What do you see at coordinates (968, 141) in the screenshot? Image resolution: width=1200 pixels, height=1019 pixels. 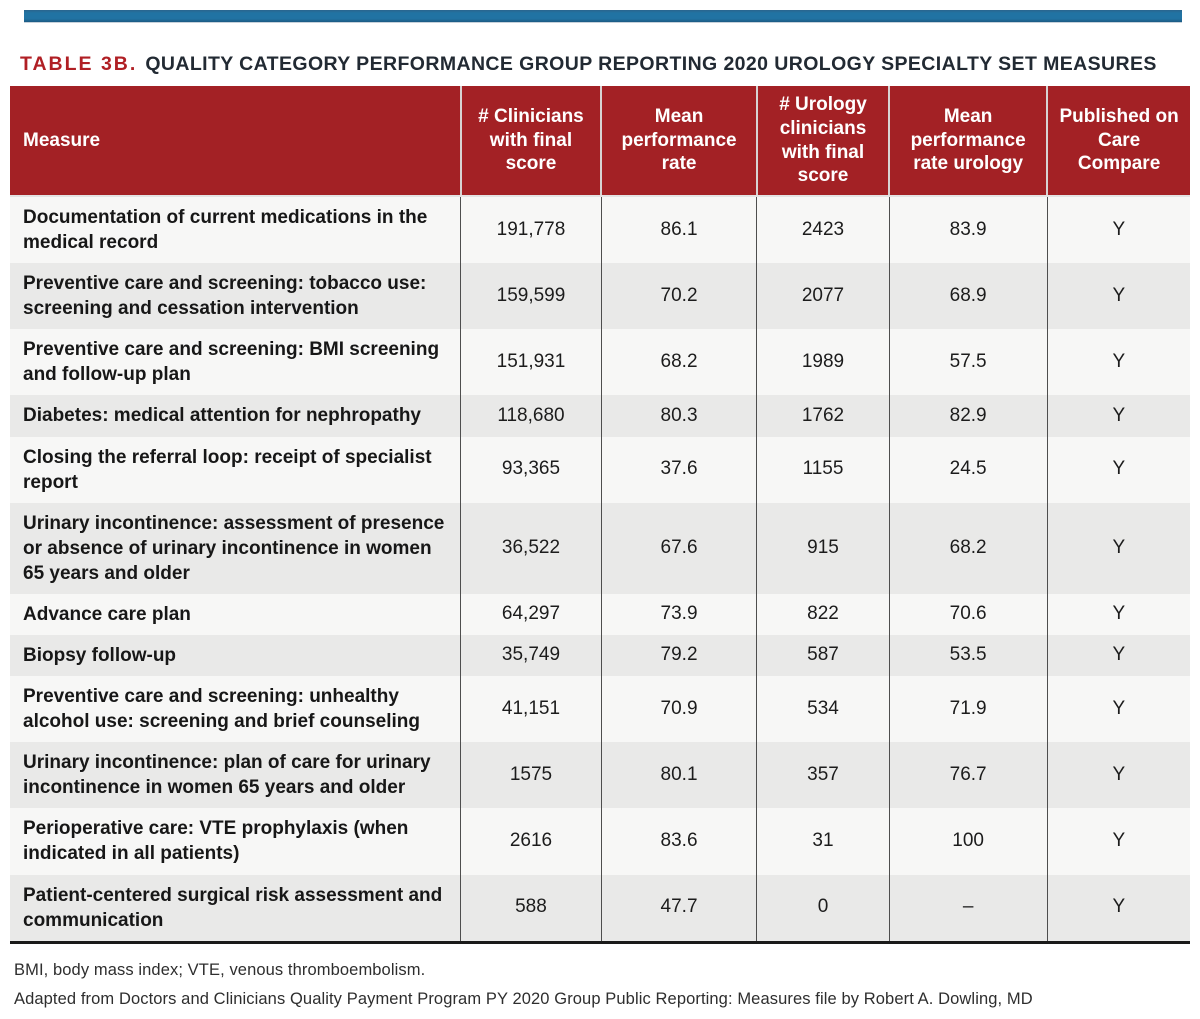 I see `column-header-4: Mean performance rate urology` at bounding box center [968, 141].